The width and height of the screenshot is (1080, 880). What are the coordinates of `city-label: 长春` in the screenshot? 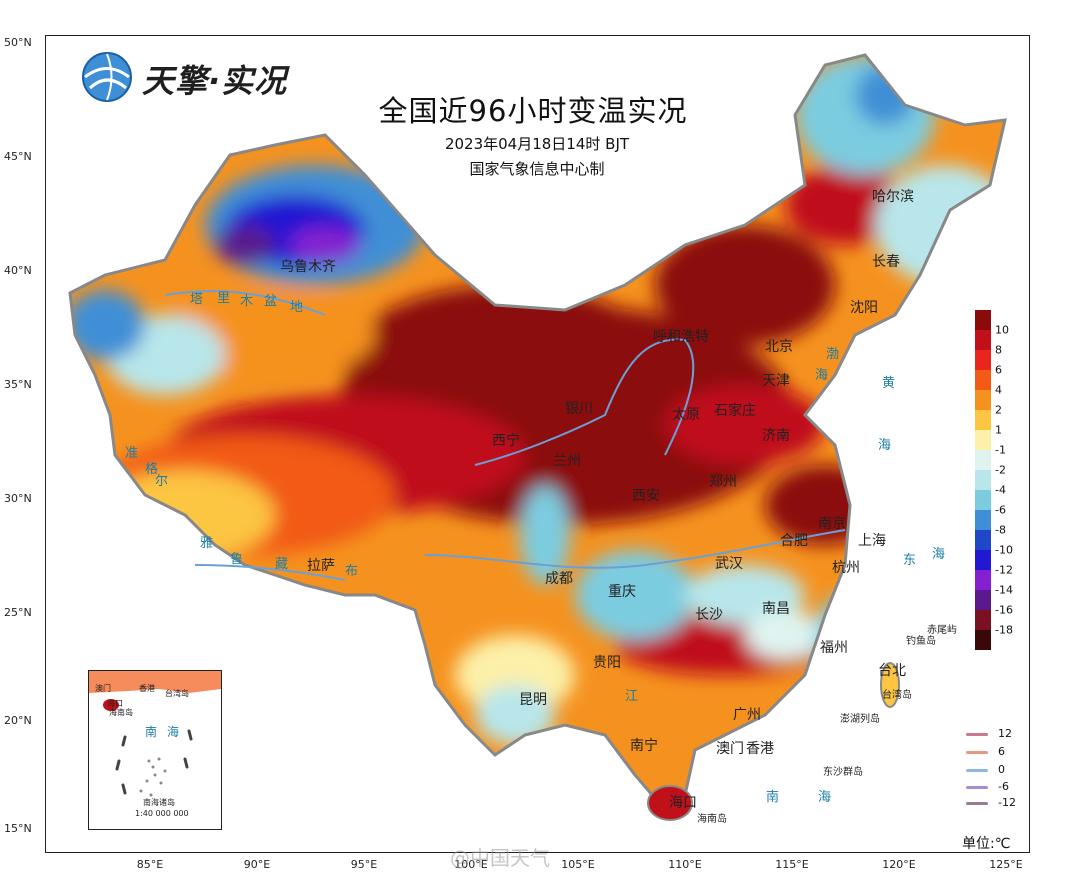 It's located at (886, 262).